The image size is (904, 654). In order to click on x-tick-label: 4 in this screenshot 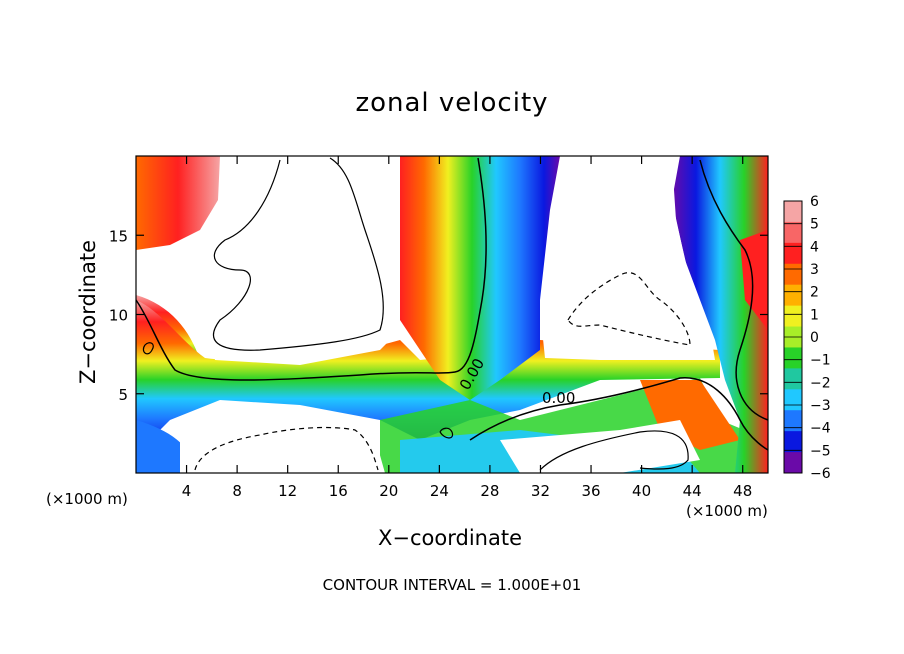, I will do `click(187, 491)`.